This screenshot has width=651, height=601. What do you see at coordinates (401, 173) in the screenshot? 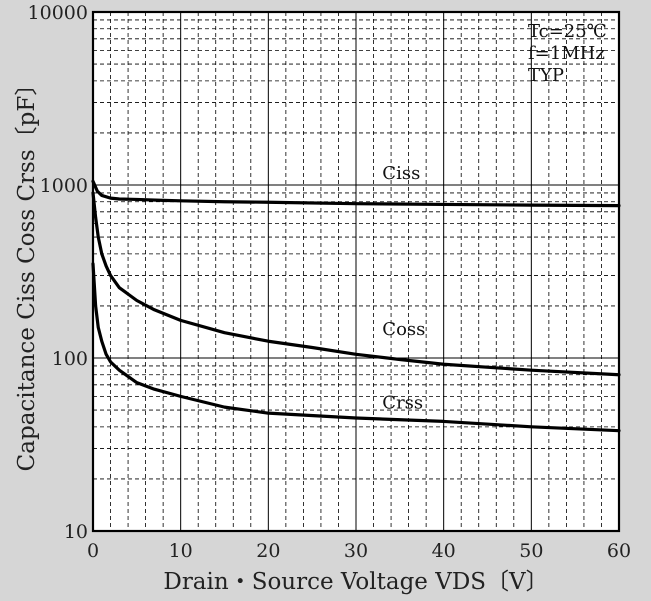
I see `series-label-ciss: Ciss` at bounding box center [401, 173].